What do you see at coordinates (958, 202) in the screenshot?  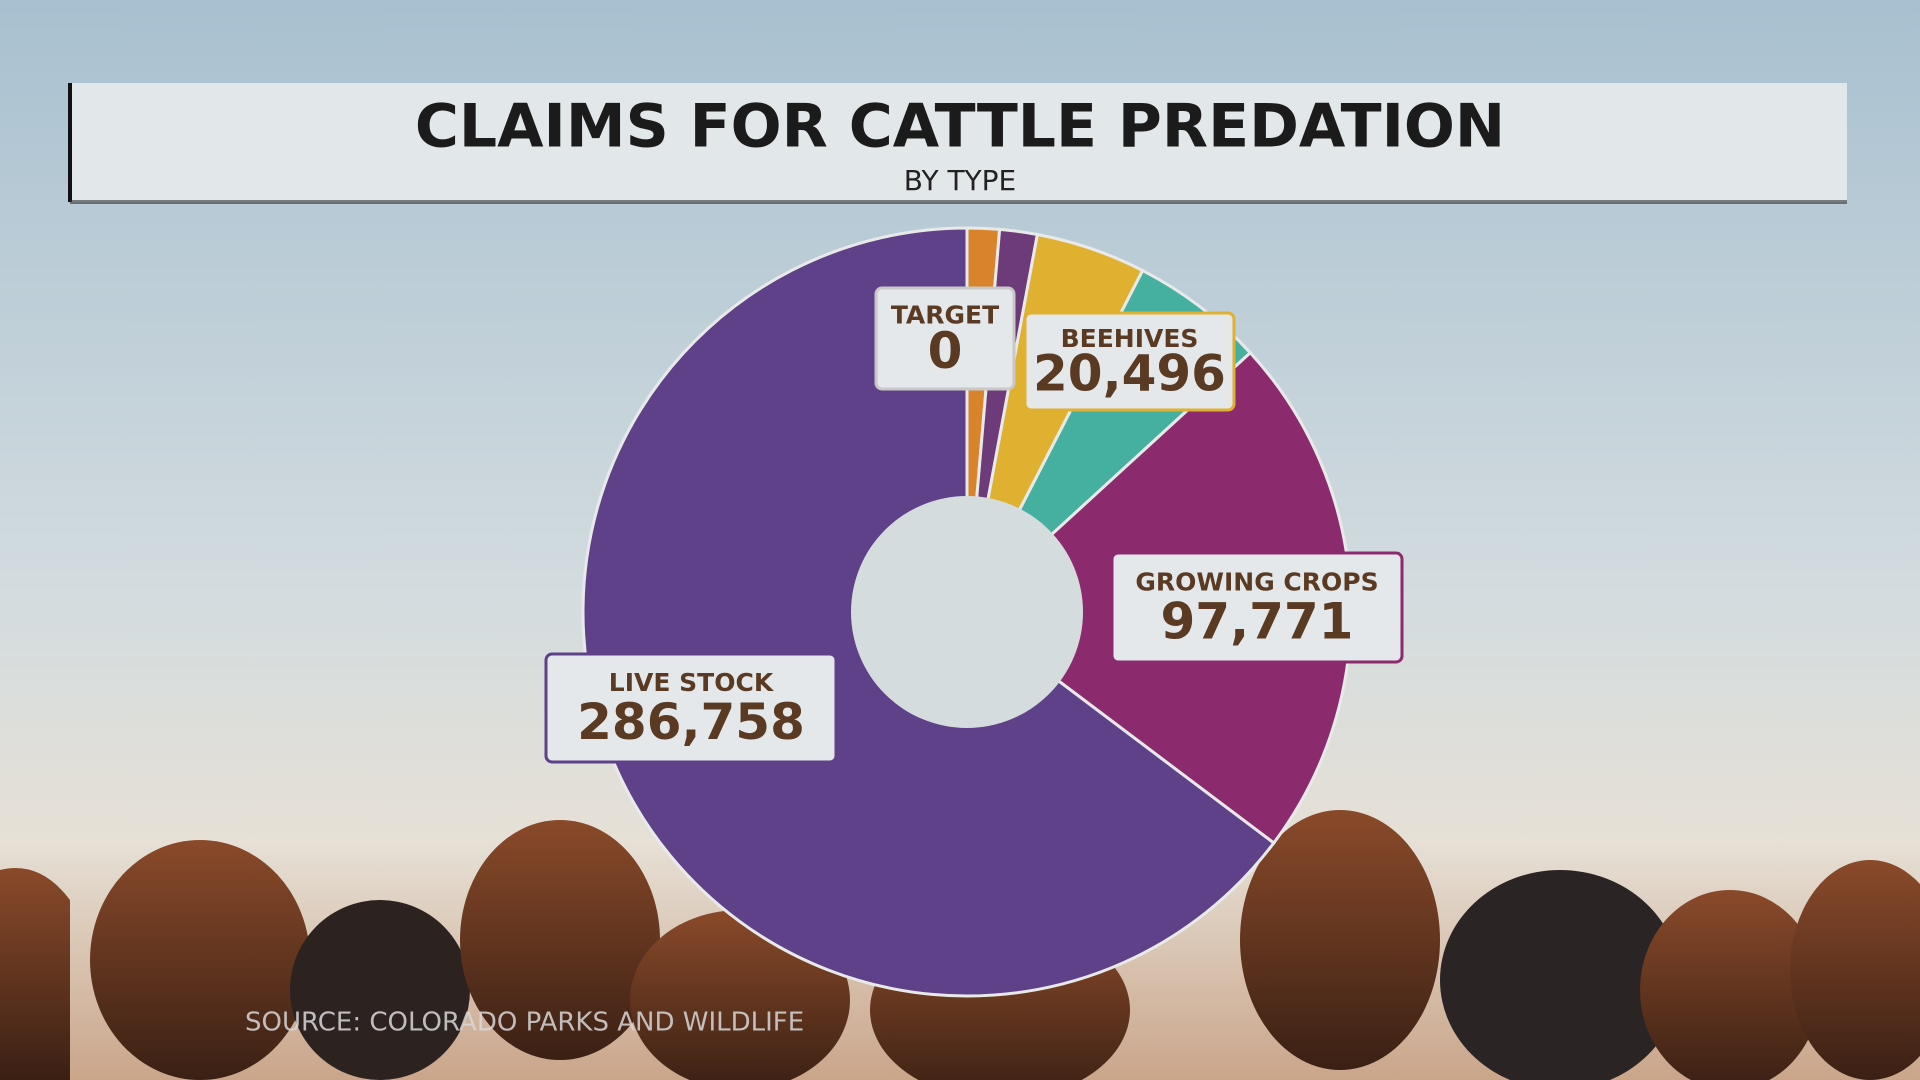 I see `title-bar-shadow` at bounding box center [958, 202].